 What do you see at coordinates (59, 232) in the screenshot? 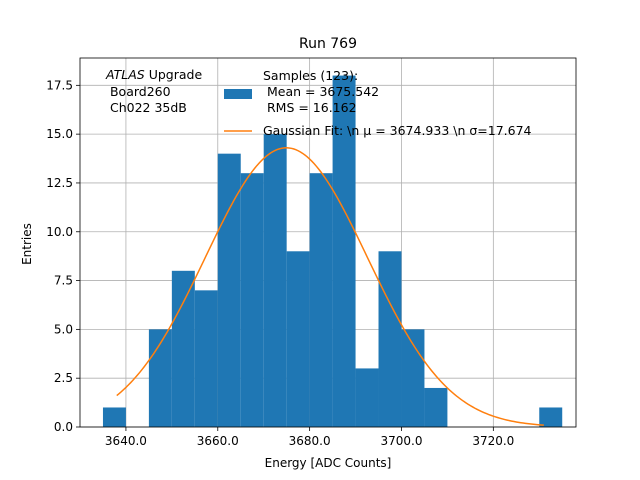
I see `y-tick-label: 10.0` at bounding box center [59, 232].